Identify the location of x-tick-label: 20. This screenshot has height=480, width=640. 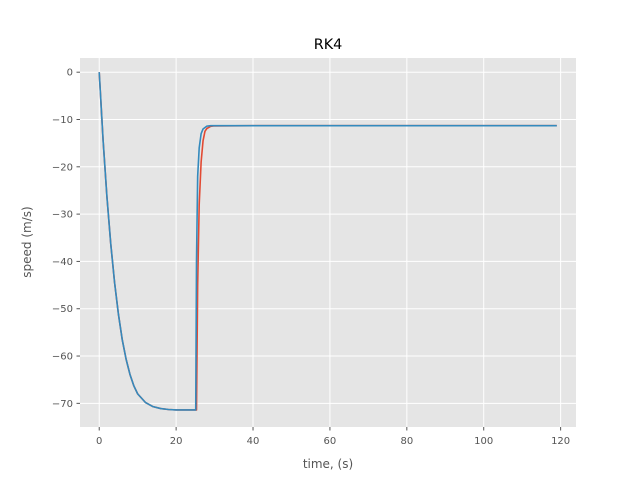
(176, 441).